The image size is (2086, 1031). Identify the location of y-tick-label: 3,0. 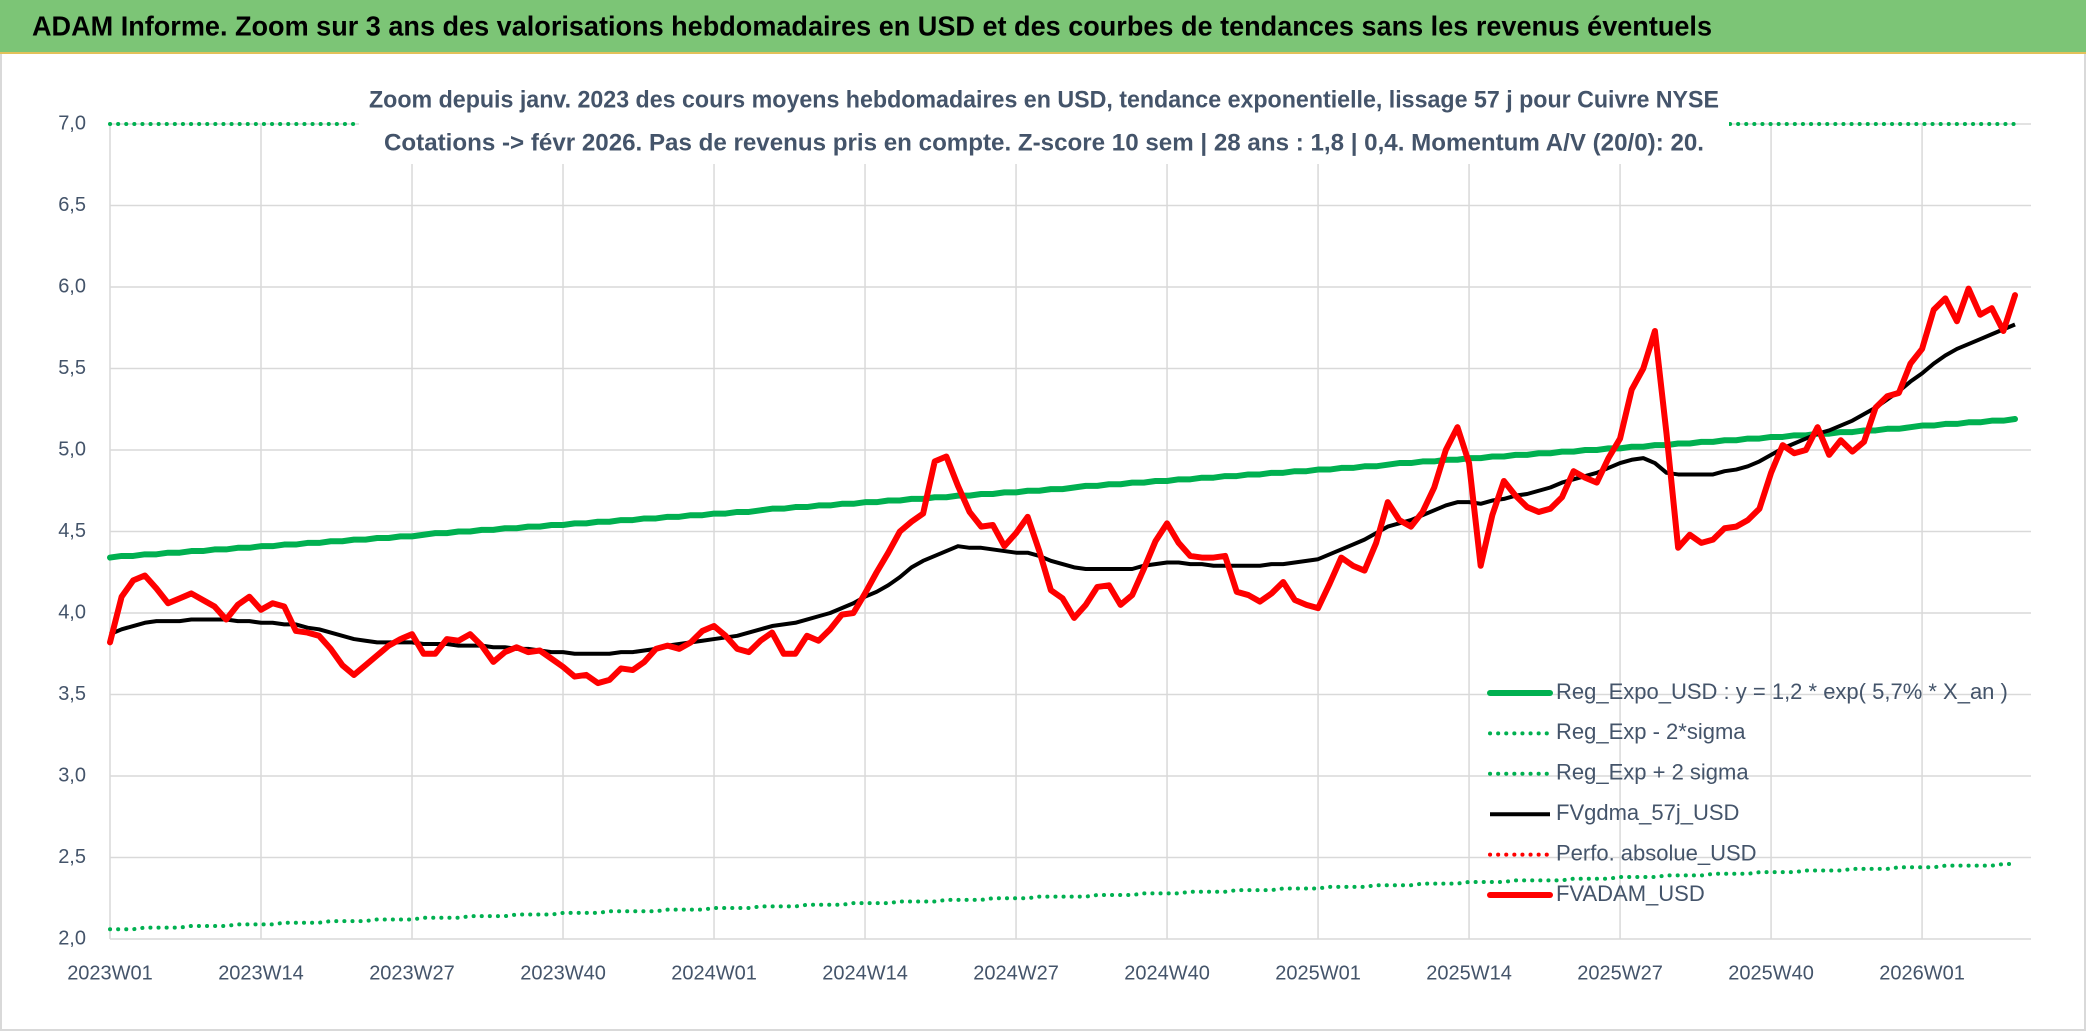
(72, 775).